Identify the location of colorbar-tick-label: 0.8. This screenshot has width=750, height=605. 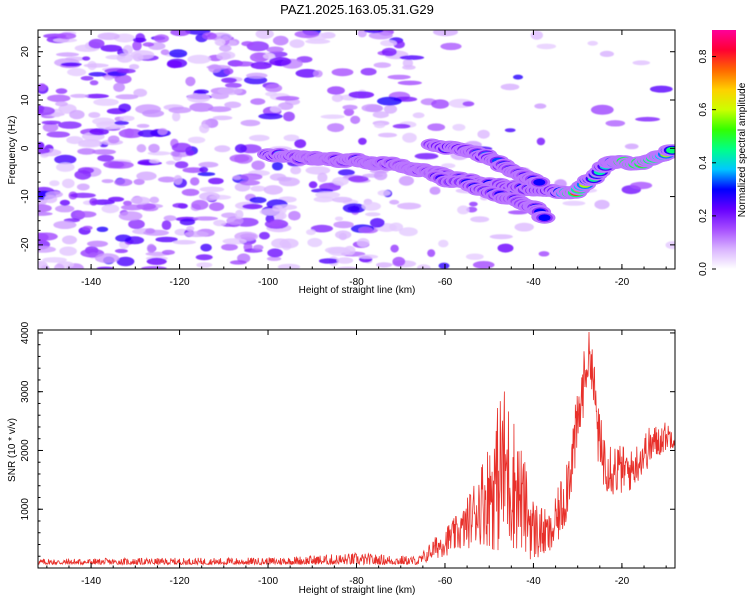
(703, 56).